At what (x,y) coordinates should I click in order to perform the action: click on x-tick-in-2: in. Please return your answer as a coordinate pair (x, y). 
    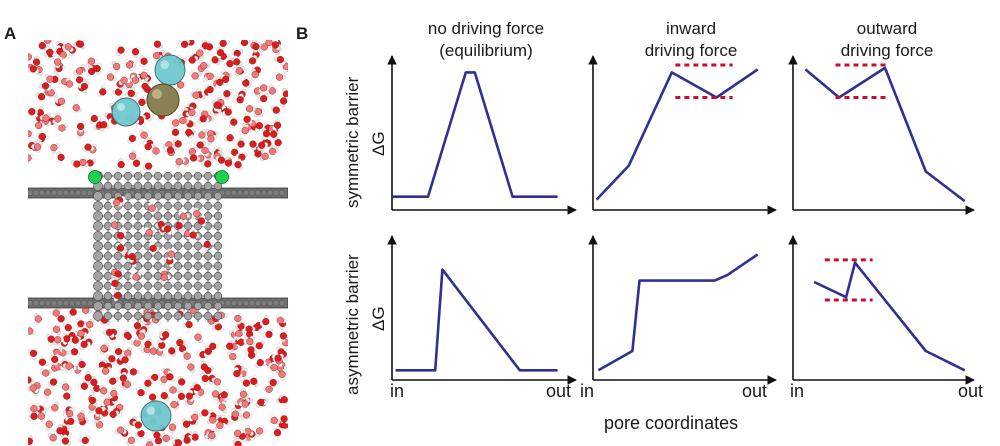
    Looking at the image, I should click on (587, 391).